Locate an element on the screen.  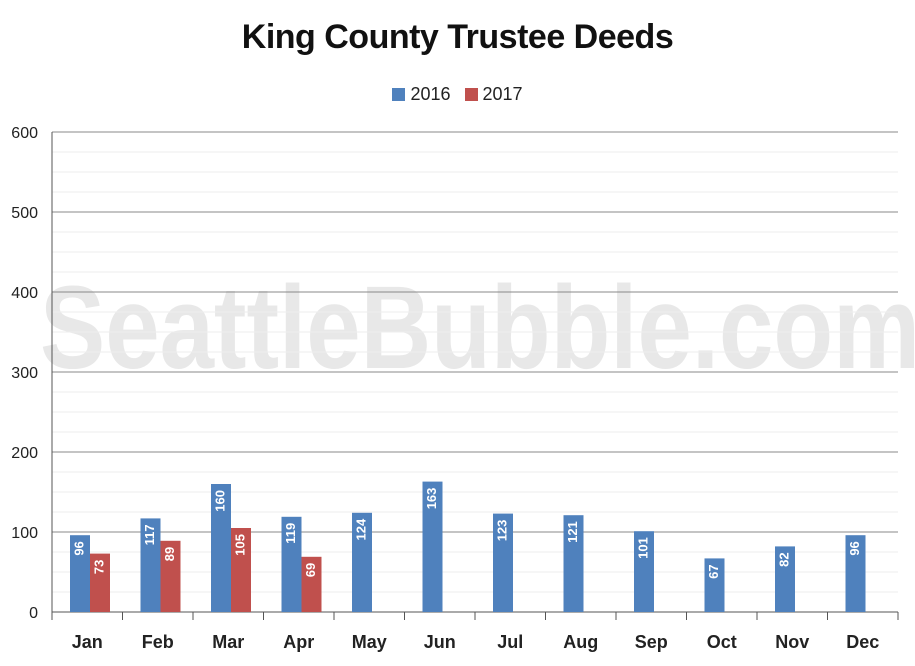
data-label: 124 is located at coordinates (360, 529).